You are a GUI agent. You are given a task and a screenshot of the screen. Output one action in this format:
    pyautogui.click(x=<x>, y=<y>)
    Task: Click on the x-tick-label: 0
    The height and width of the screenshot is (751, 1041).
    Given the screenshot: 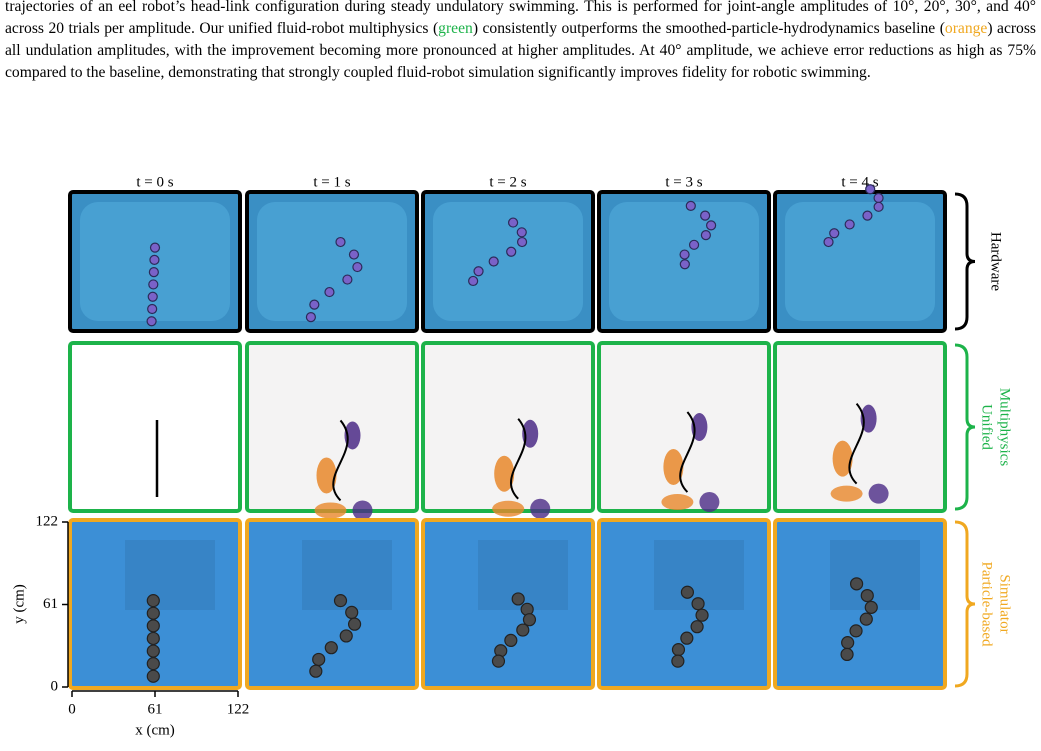 What is the action you would take?
    pyautogui.click(x=72, y=709)
    